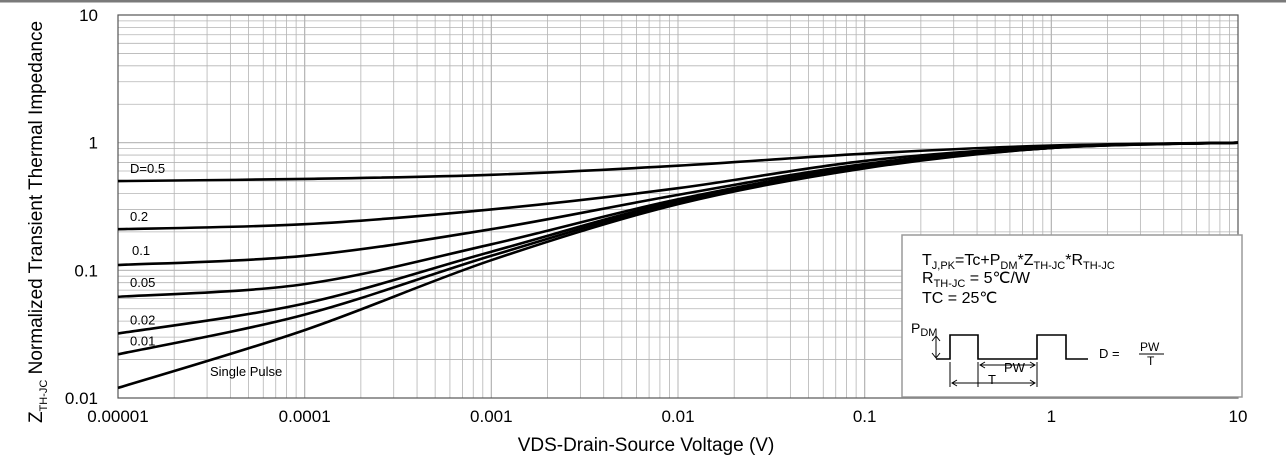 This screenshot has height=464, width=1286. Describe the element at coordinates (1018, 262) in the screenshot. I see `formula-text: TJ,PK=Tc+PDM*ZTH-JC*RTH-JC` at that location.